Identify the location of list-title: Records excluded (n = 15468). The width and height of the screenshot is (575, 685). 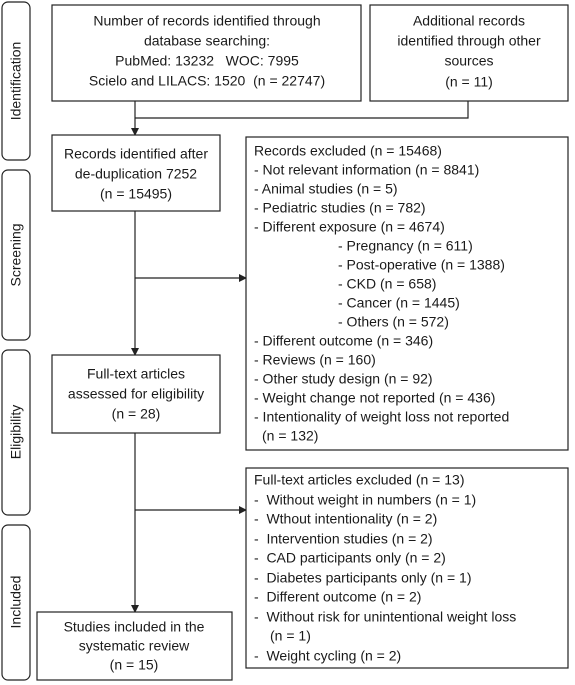
(348, 151).